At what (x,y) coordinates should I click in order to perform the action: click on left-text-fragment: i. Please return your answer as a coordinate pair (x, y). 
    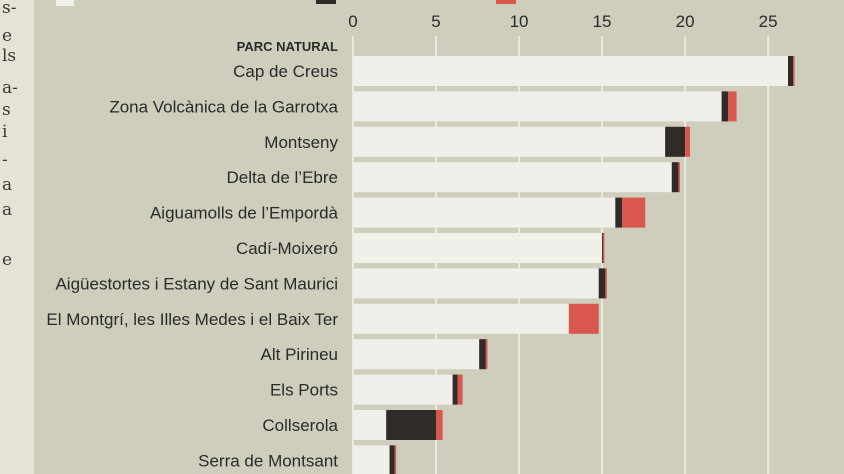
    Looking at the image, I should click on (5, 132).